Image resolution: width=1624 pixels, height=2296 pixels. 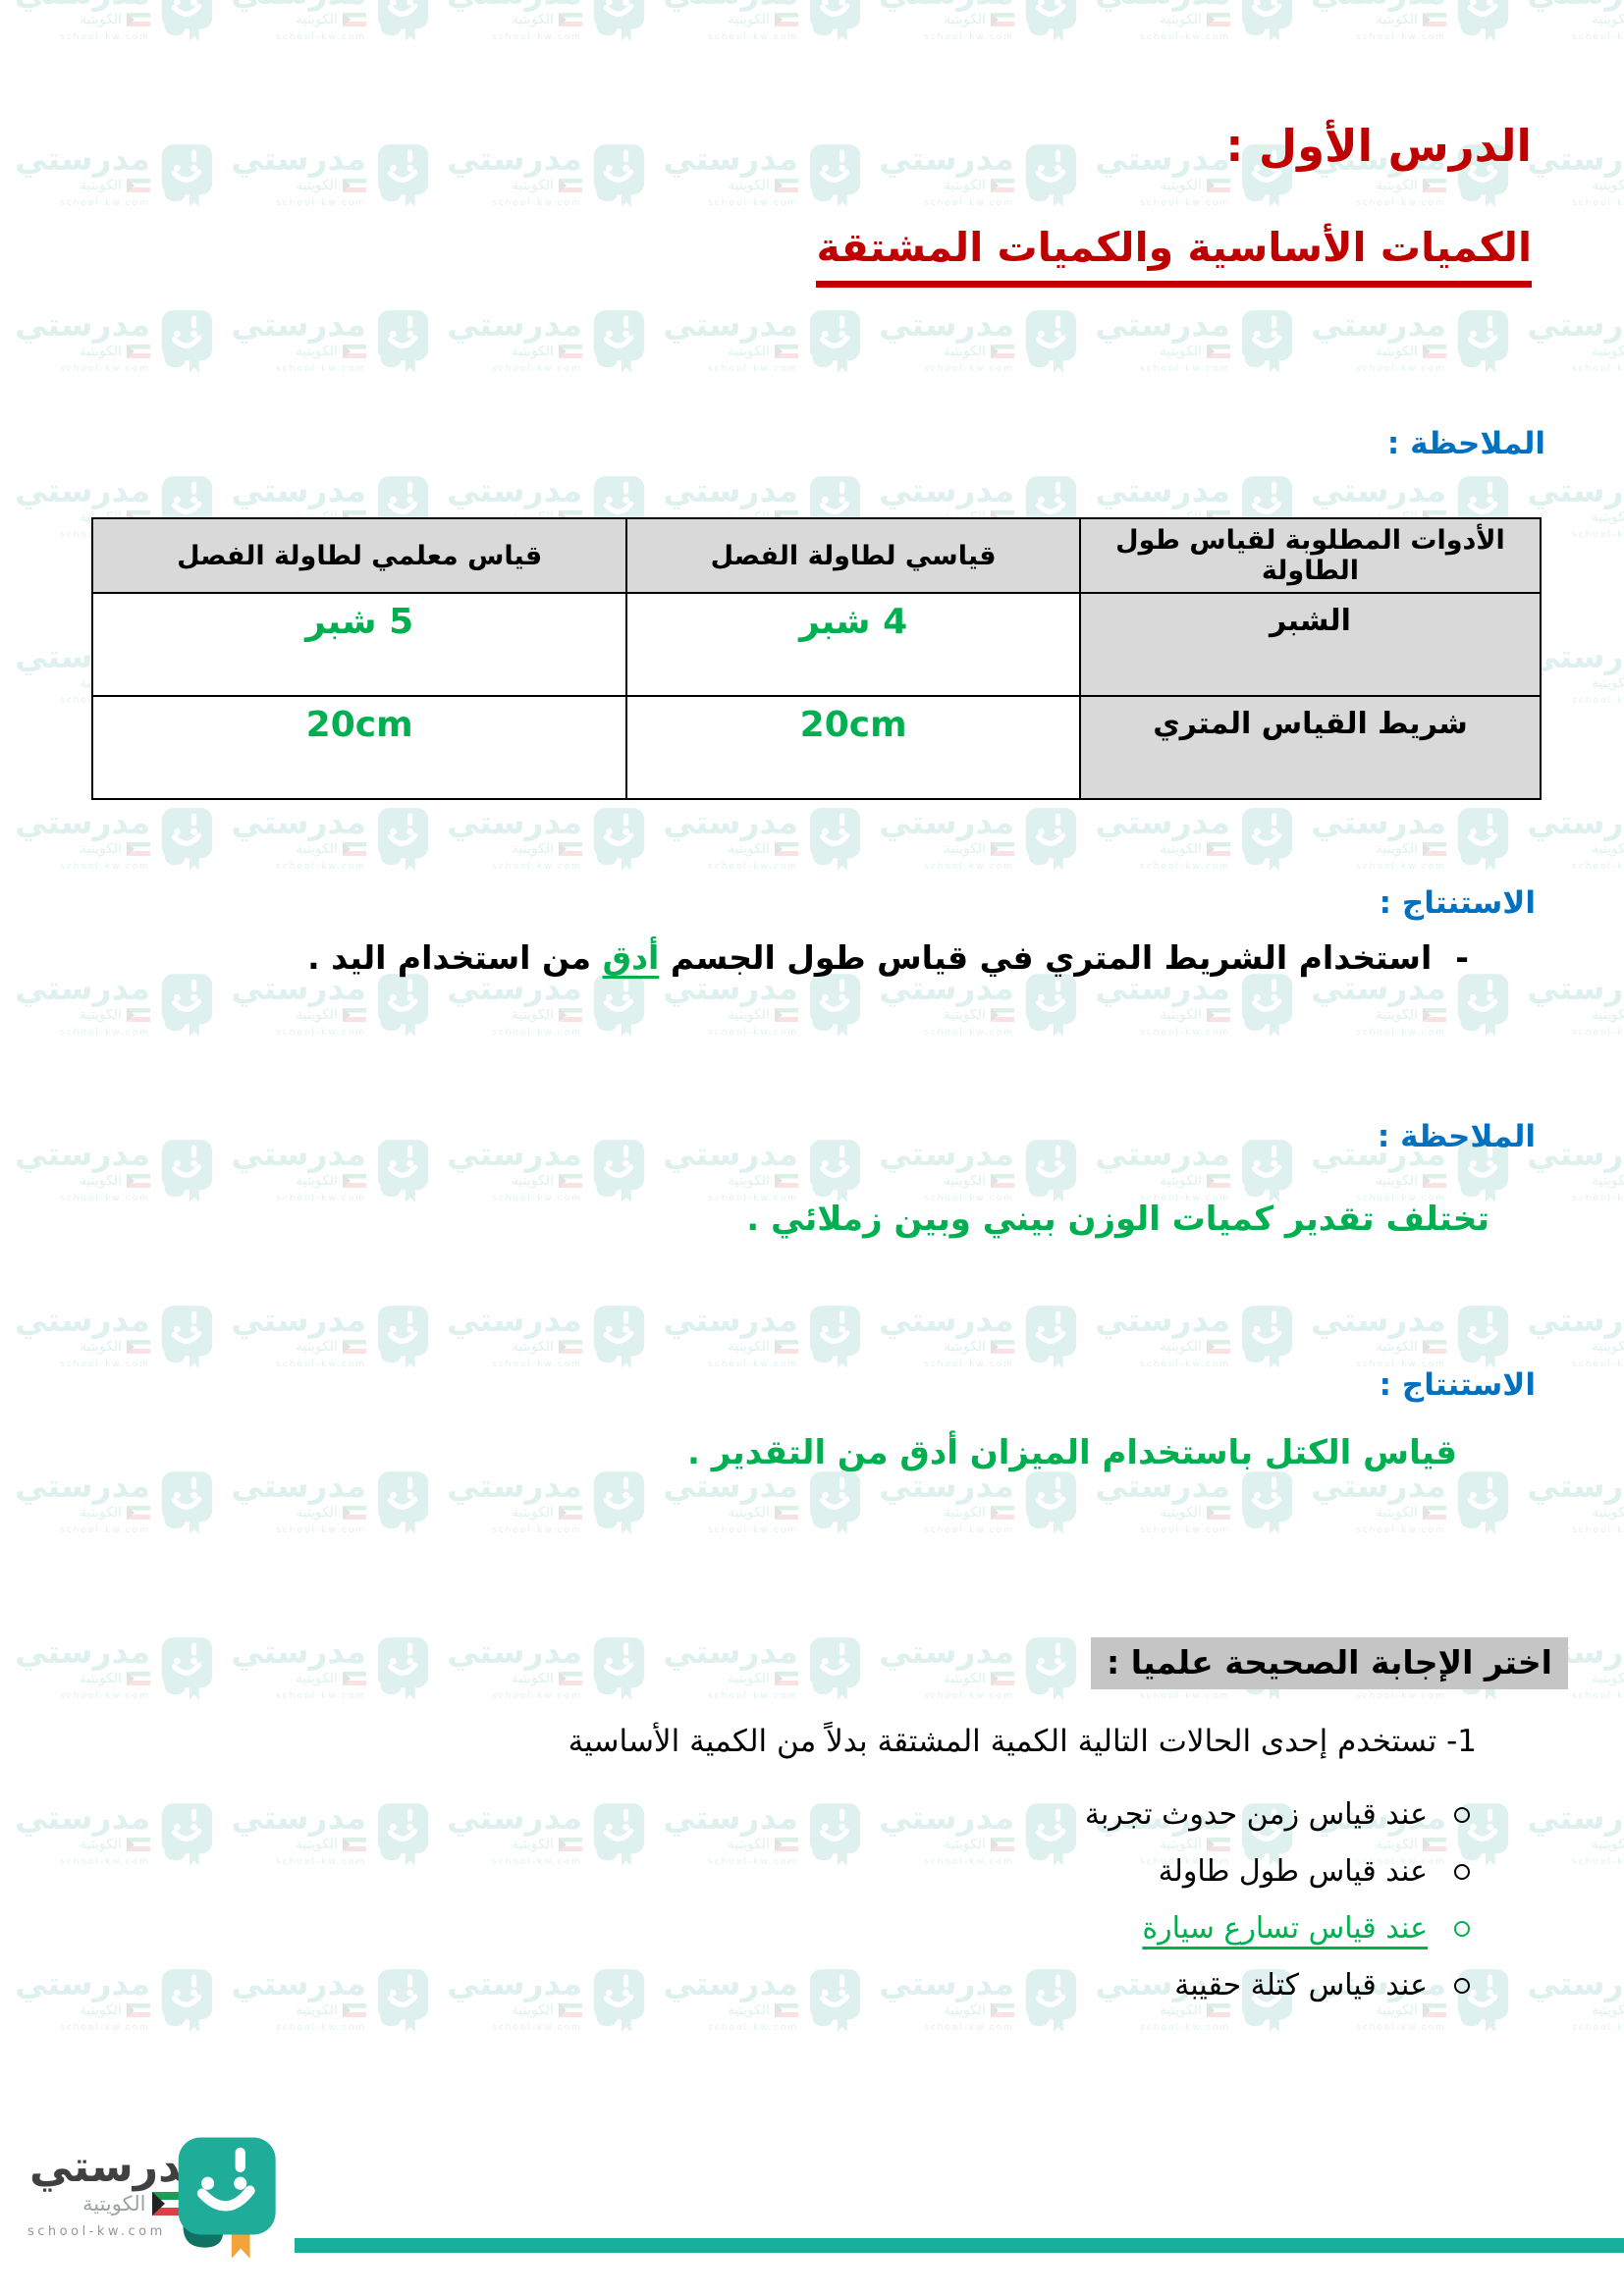 What do you see at coordinates (1174, 256) in the screenshot?
I see `lesson-subtitle: الكميات الأساسية والكميات المشتقة` at bounding box center [1174, 256].